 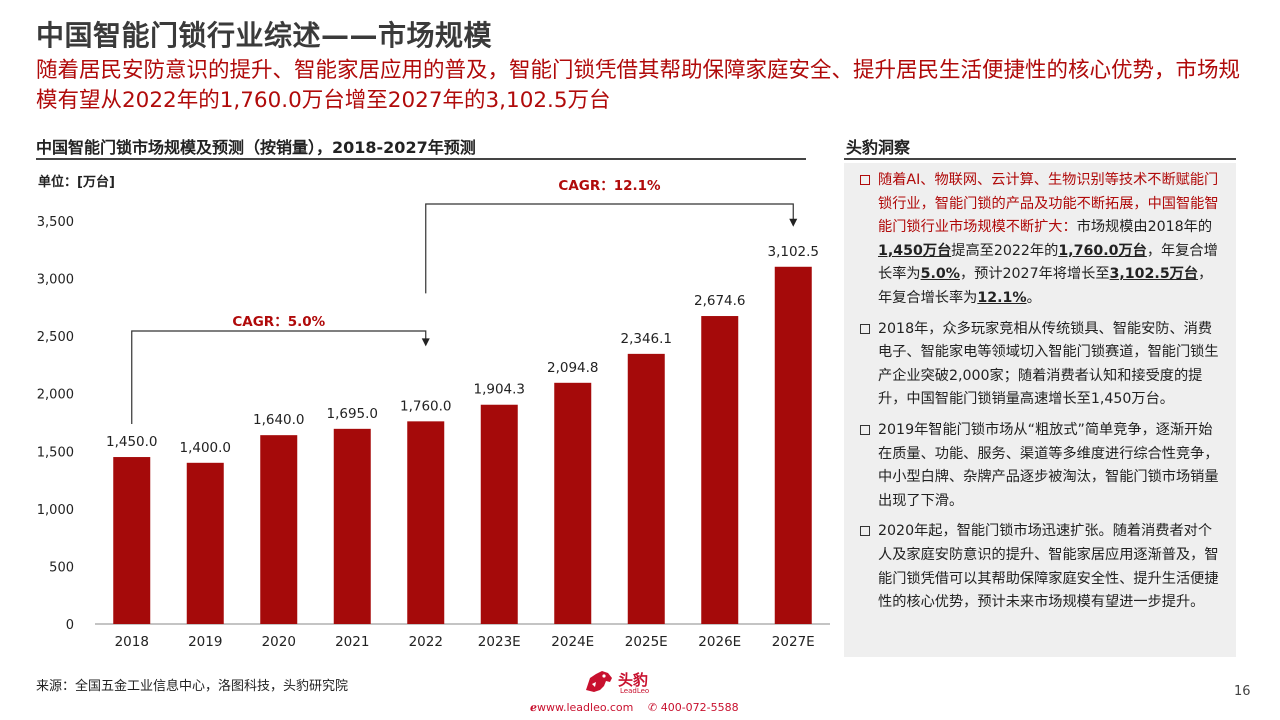 I want to click on bar-value-label: 1,450.0, so click(x=132, y=442).